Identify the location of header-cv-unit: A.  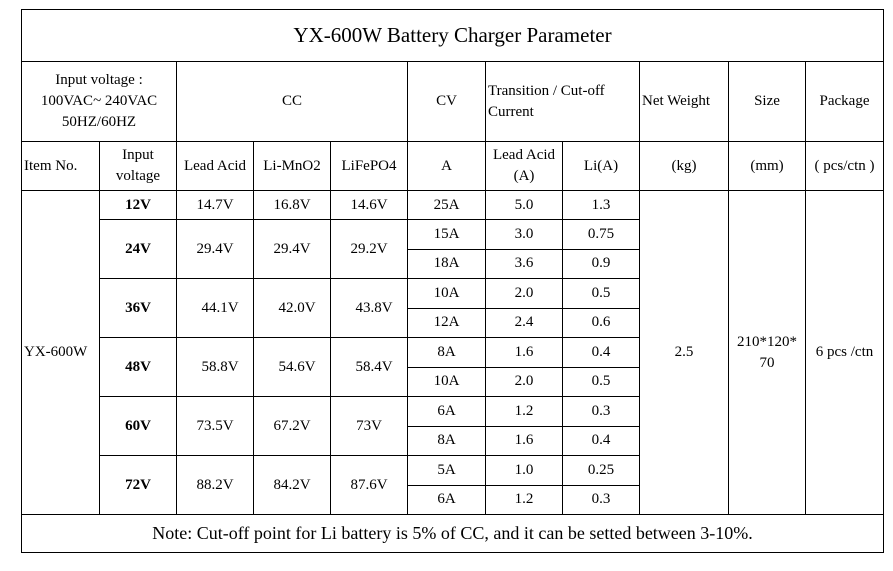
(446, 166).